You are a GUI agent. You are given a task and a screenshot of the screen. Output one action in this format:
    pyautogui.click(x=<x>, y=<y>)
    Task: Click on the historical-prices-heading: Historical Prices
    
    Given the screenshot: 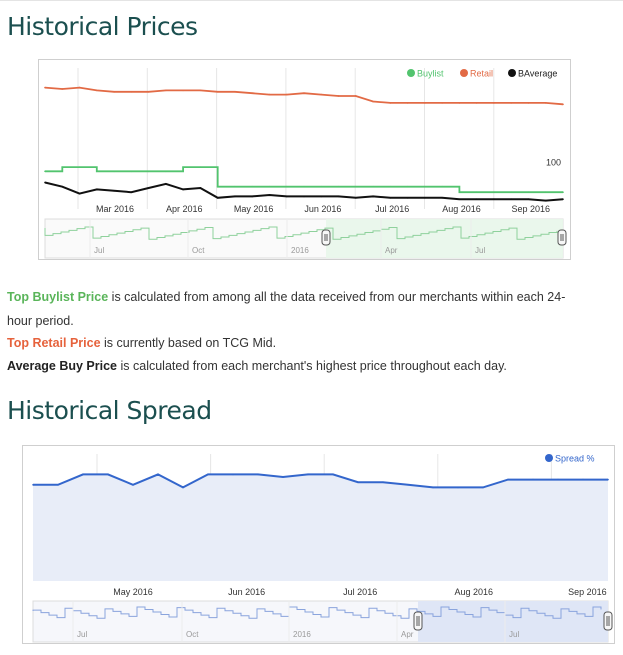 What is the action you would take?
    pyautogui.click(x=102, y=26)
    